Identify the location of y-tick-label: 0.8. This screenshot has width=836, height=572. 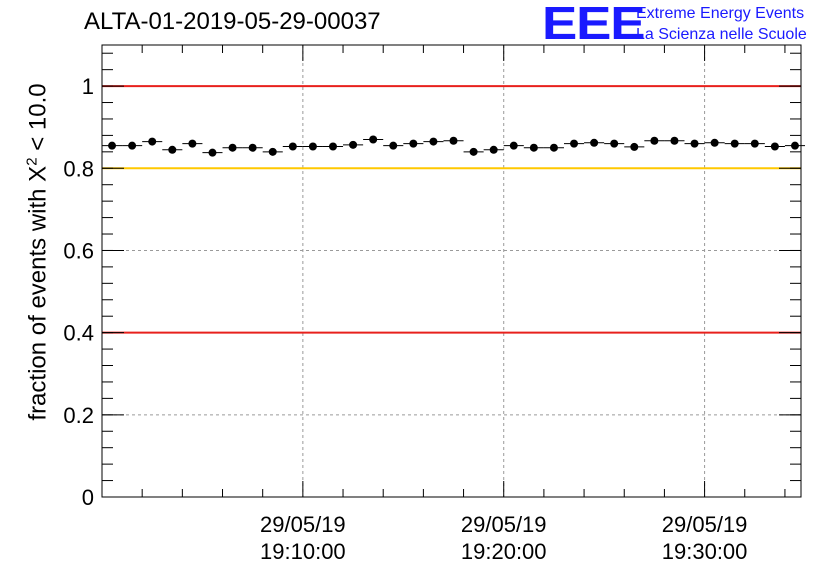
(78, 168).